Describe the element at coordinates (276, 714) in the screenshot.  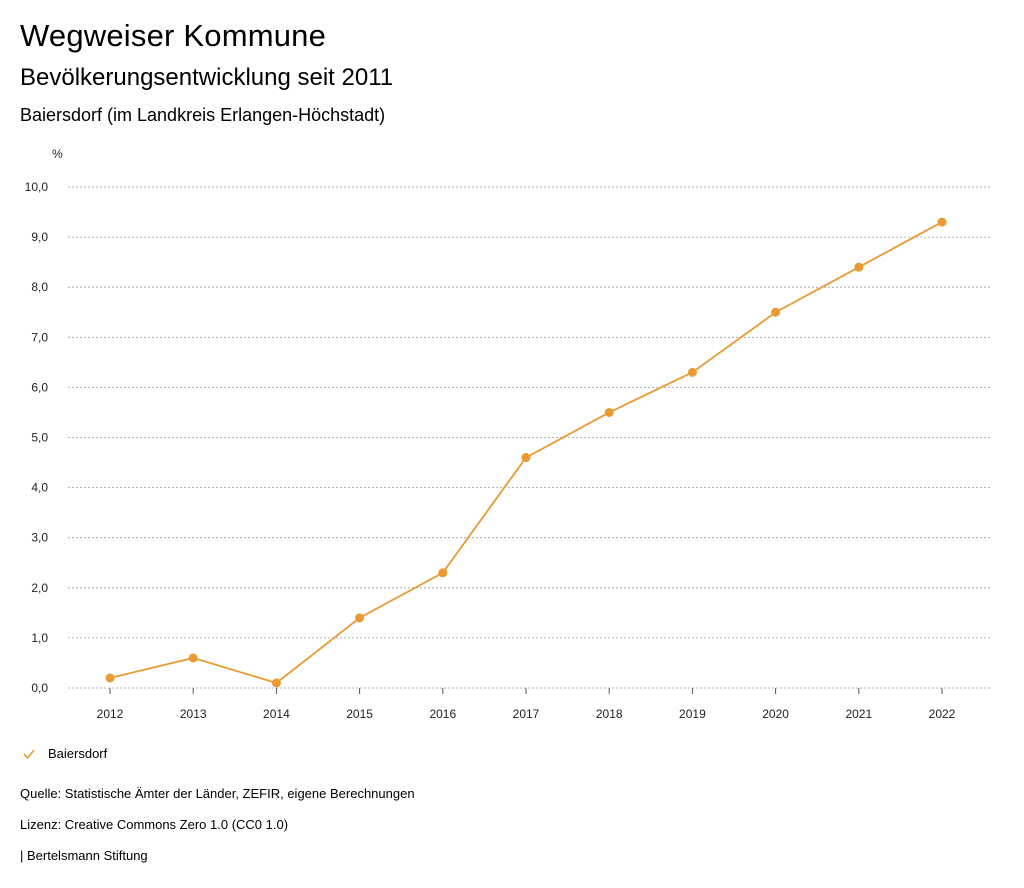
I see `x-tick-label: 2014` at that location.